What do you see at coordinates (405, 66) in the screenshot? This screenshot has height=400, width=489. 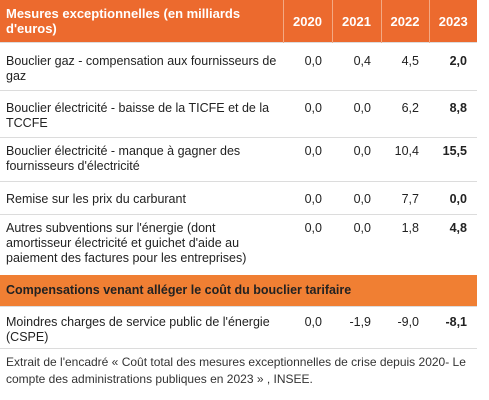 I see `cell-2022: 4,5` at bounding box center [405, 66].